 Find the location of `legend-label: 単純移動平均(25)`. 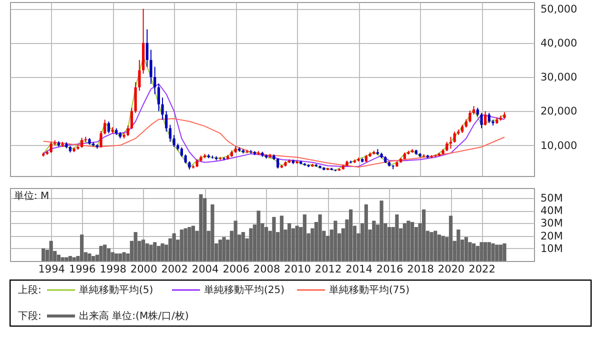

legend-label: 単純移動平均(25) is located at coordinates (244, 290).